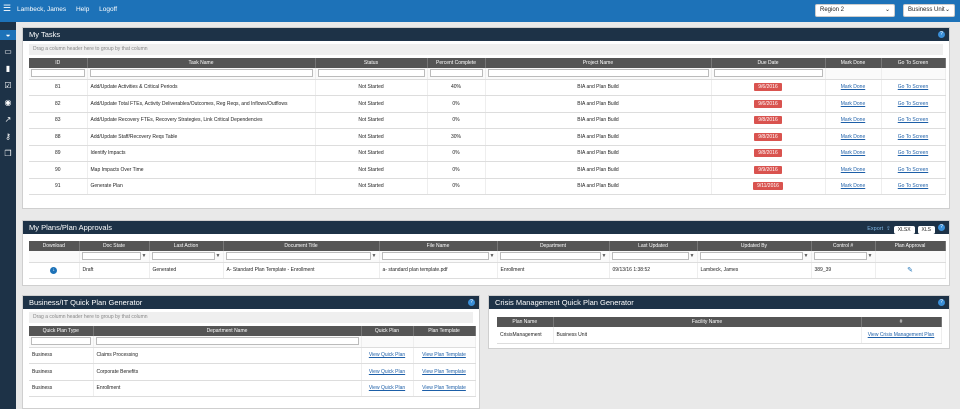  I want to click on download-icon: ↓, so click(54, 270).